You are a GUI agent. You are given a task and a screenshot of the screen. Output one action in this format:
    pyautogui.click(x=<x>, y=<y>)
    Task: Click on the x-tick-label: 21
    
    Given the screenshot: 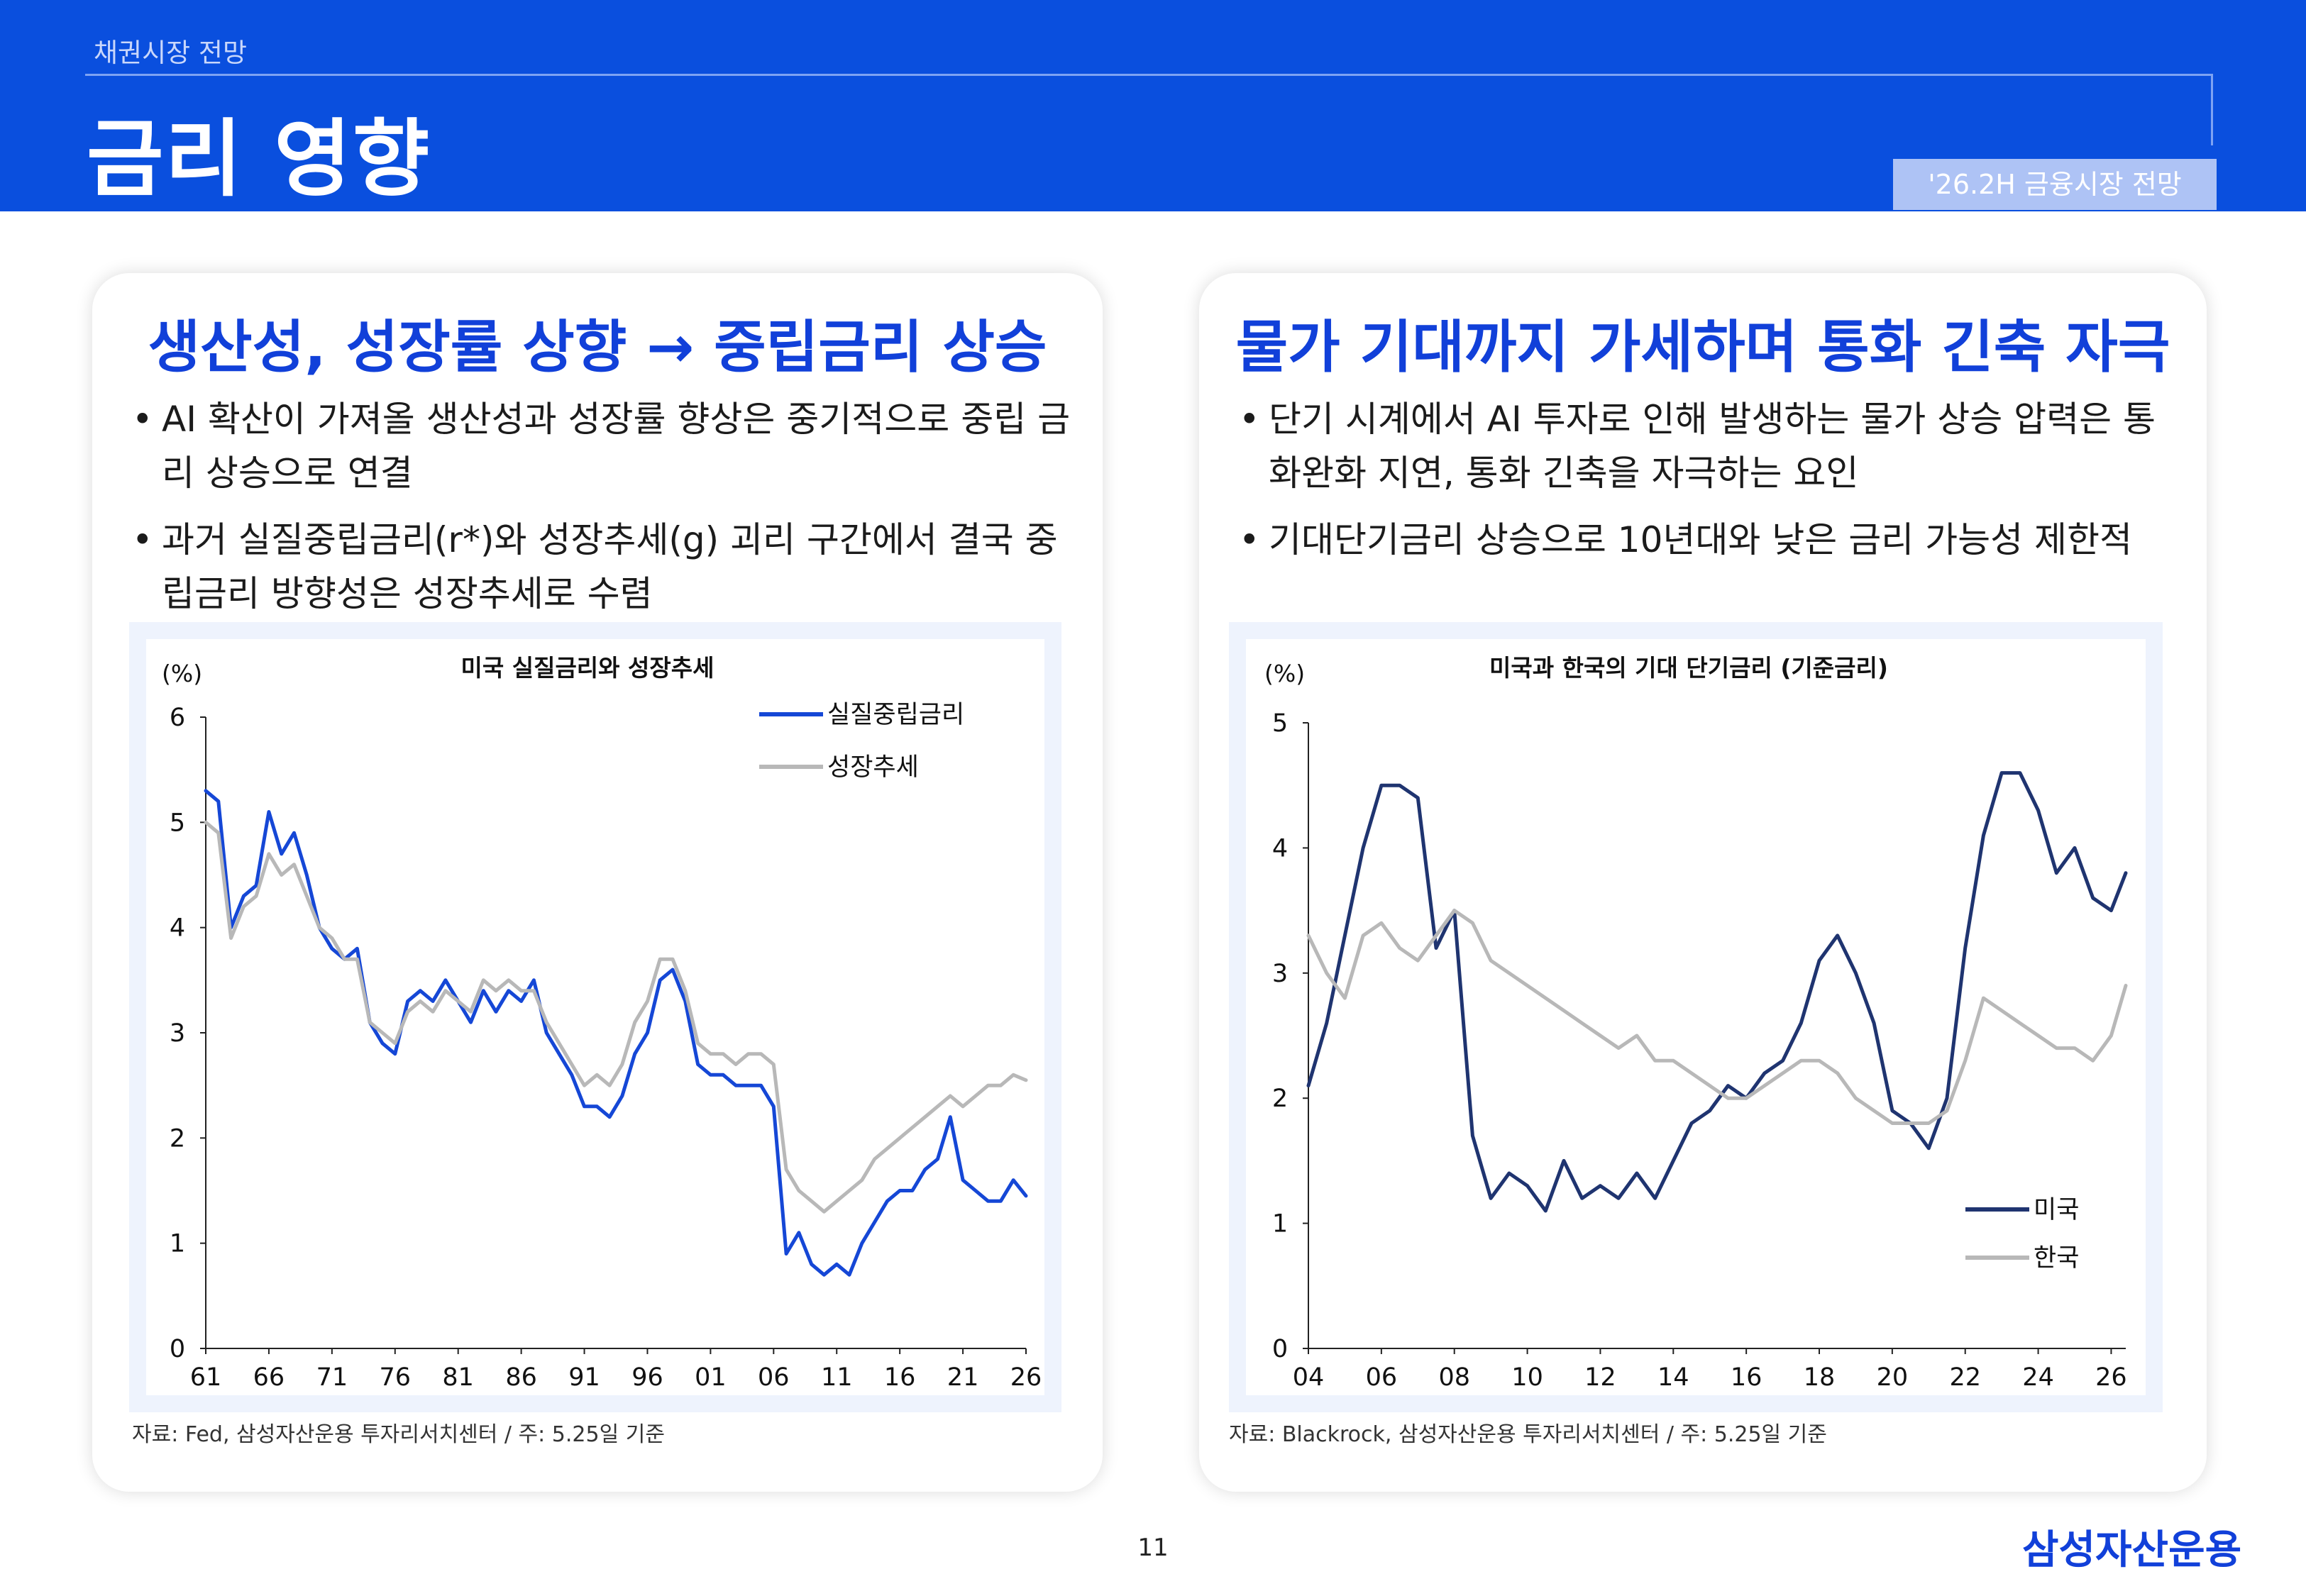 What is the action you would take?
    pyautogui.click(x=963, y=1378)
    